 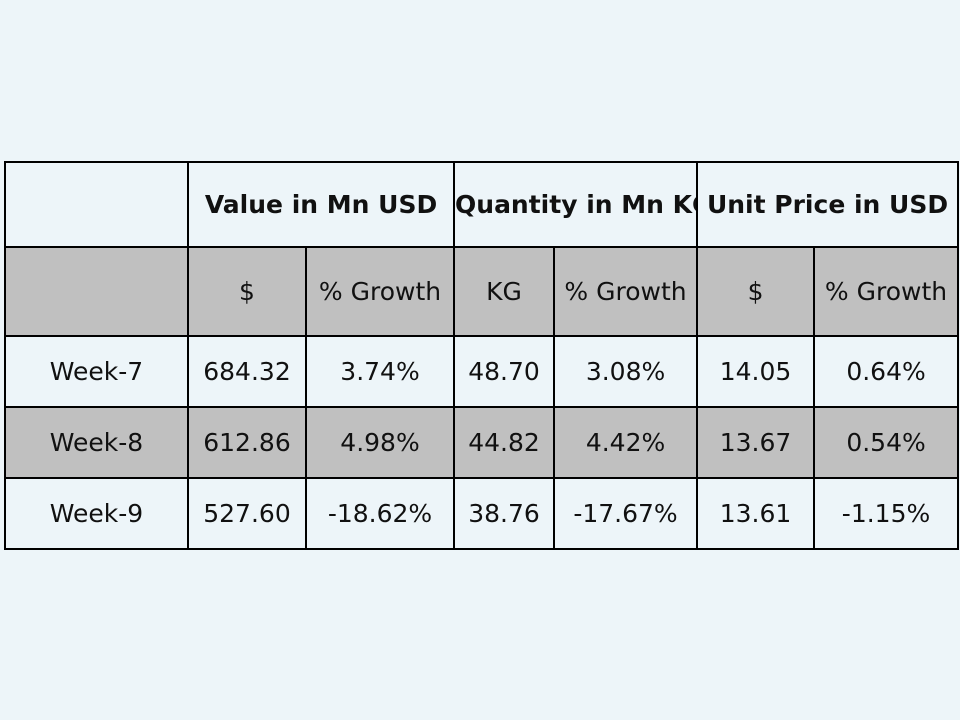 I want to click on subheader-price-dollar: $, so click(x=756, y=291).